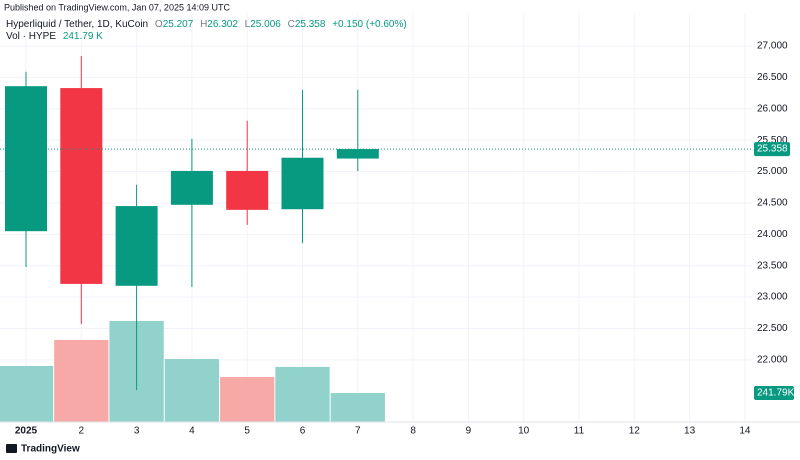 The image size is (800, 460). I want to click on volume-tag-label: 241.79K, so click(776, 393).